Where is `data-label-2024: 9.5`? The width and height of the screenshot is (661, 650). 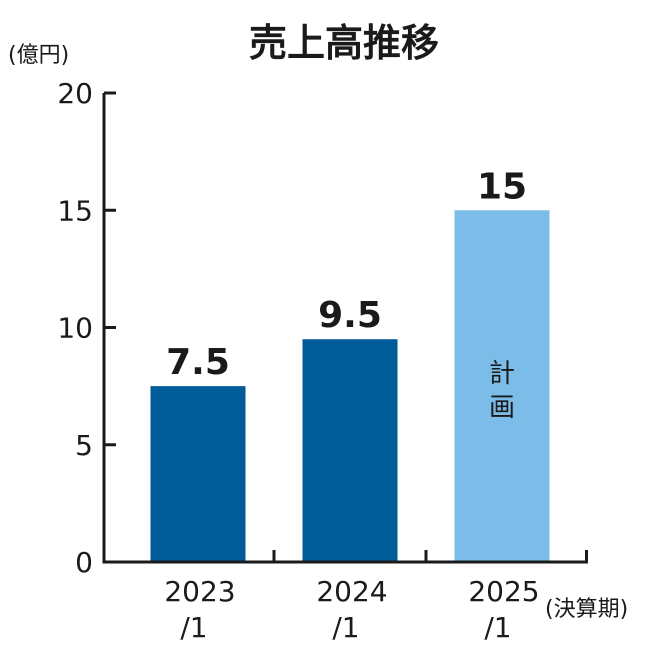 data-label-2024: 9.5 is located at coordinates (350, 315).